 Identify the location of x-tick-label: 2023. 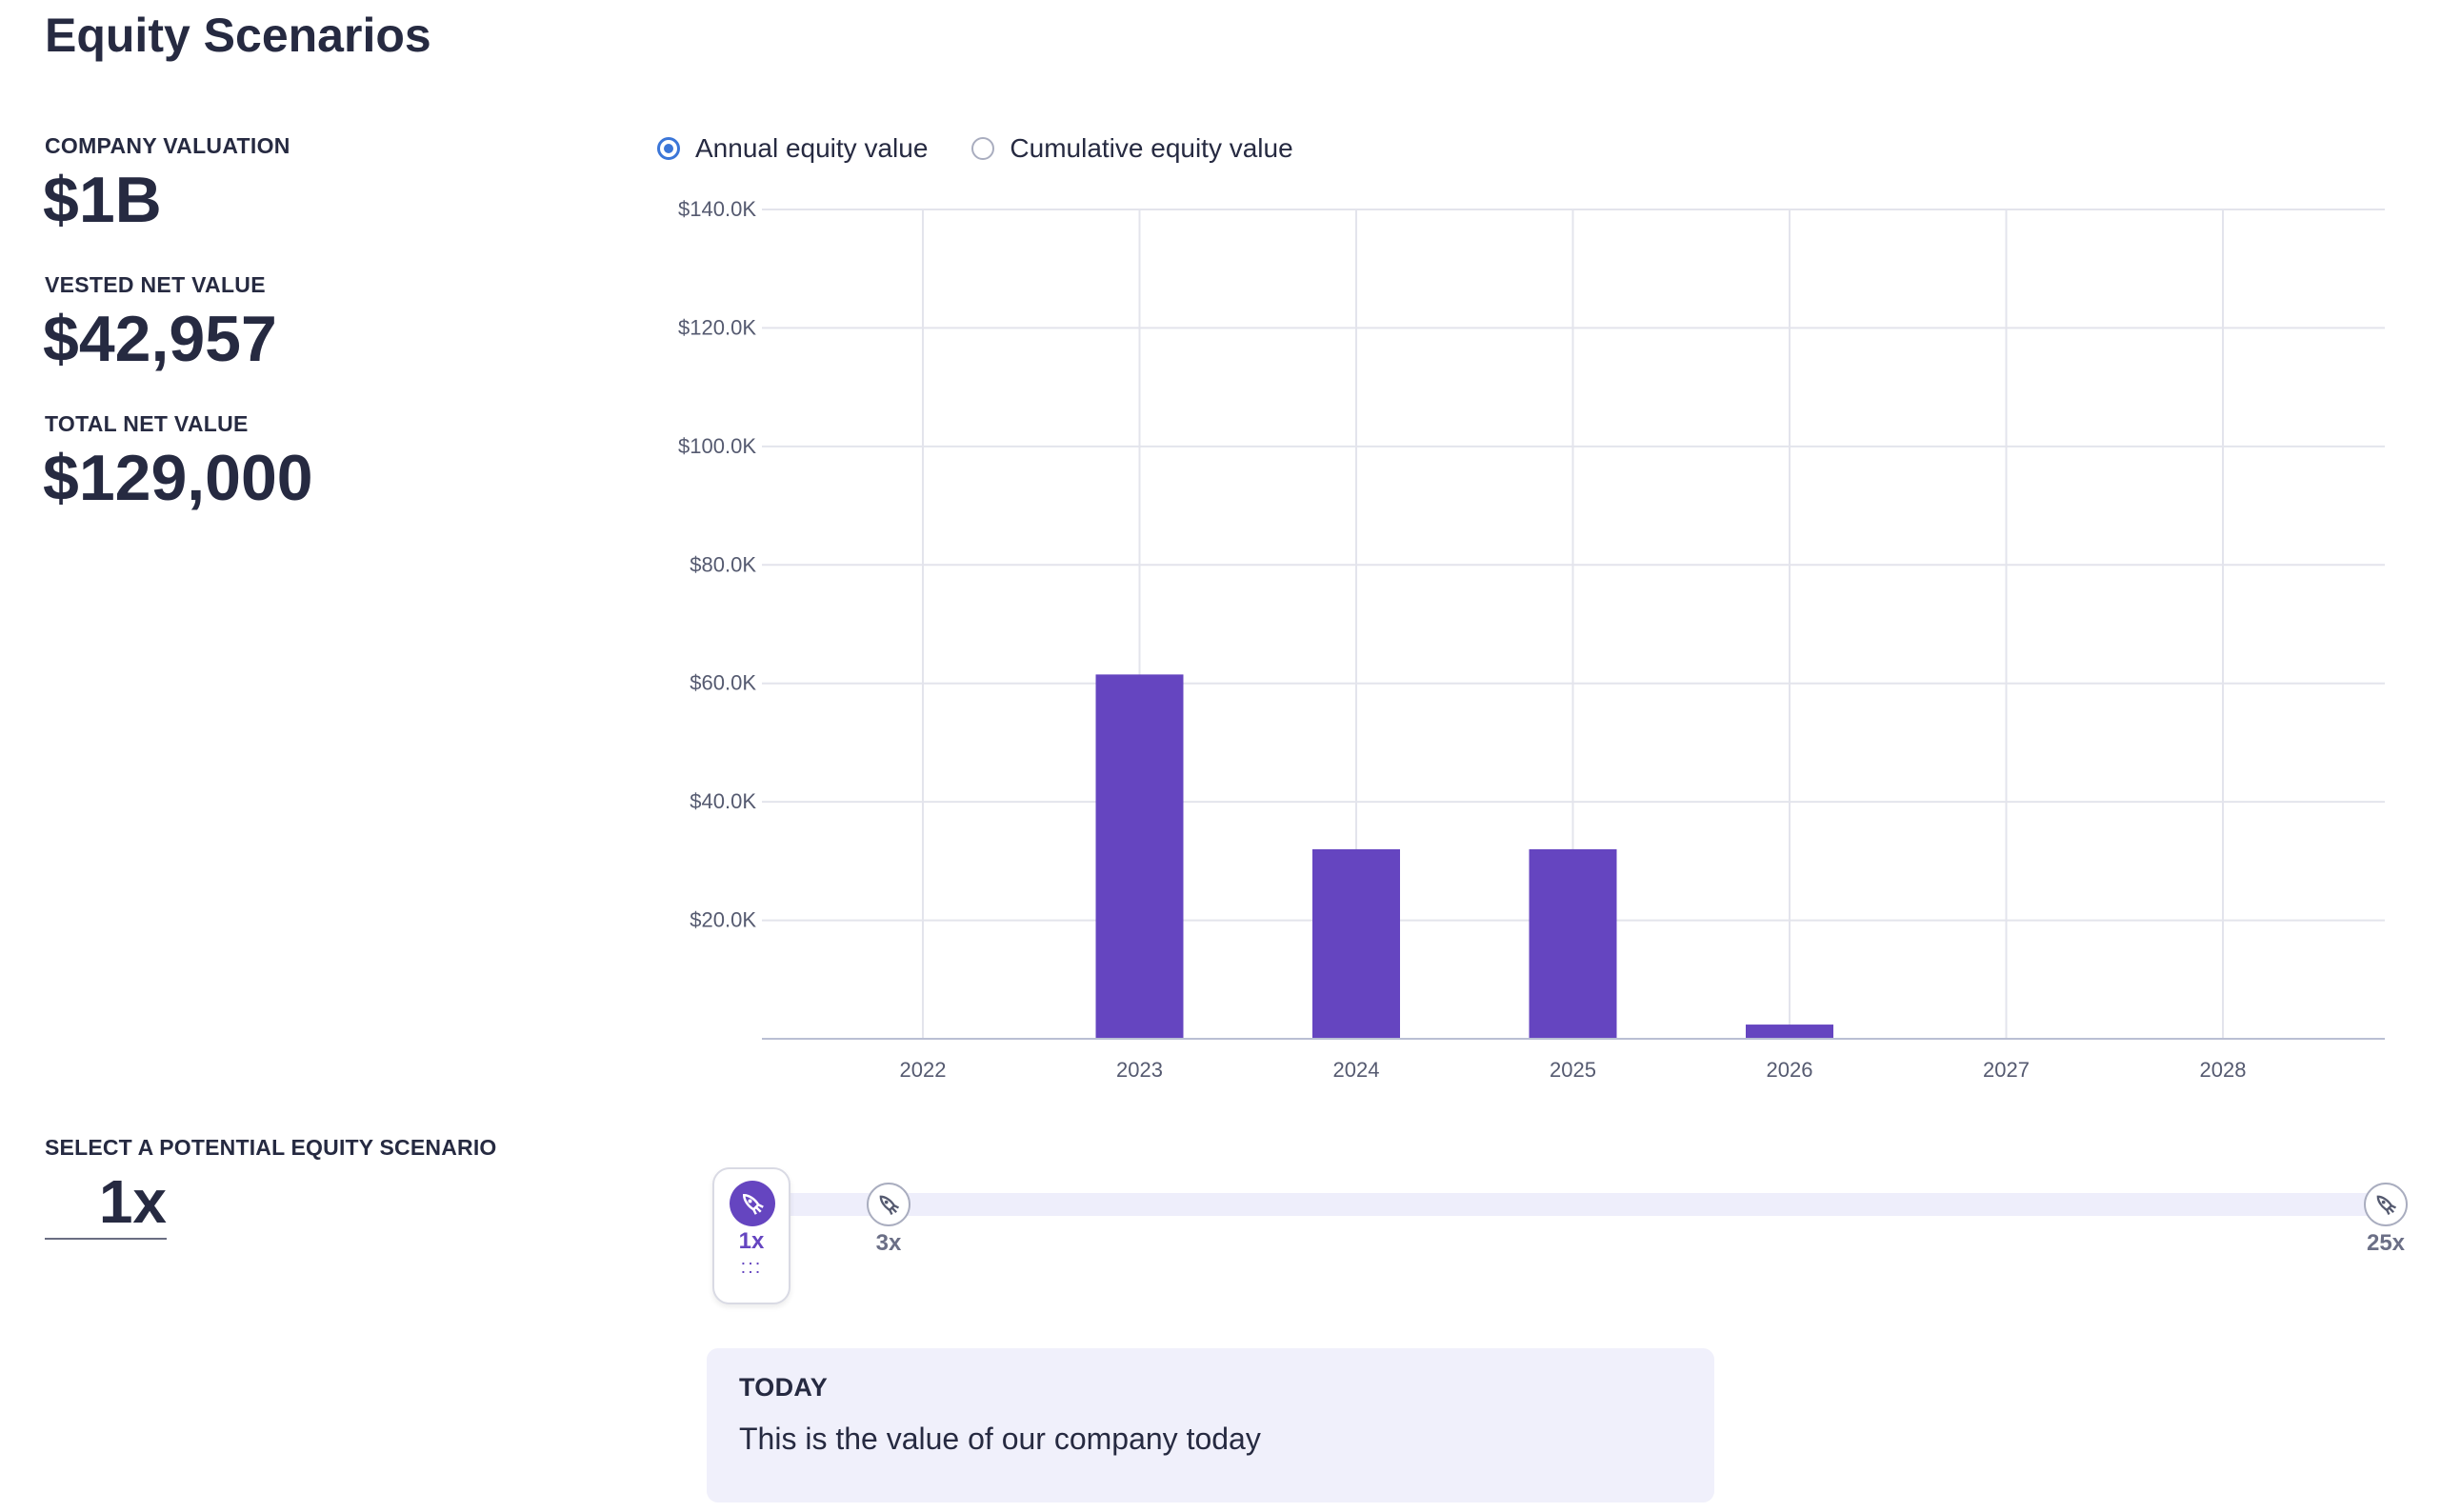
(1139, 1070).